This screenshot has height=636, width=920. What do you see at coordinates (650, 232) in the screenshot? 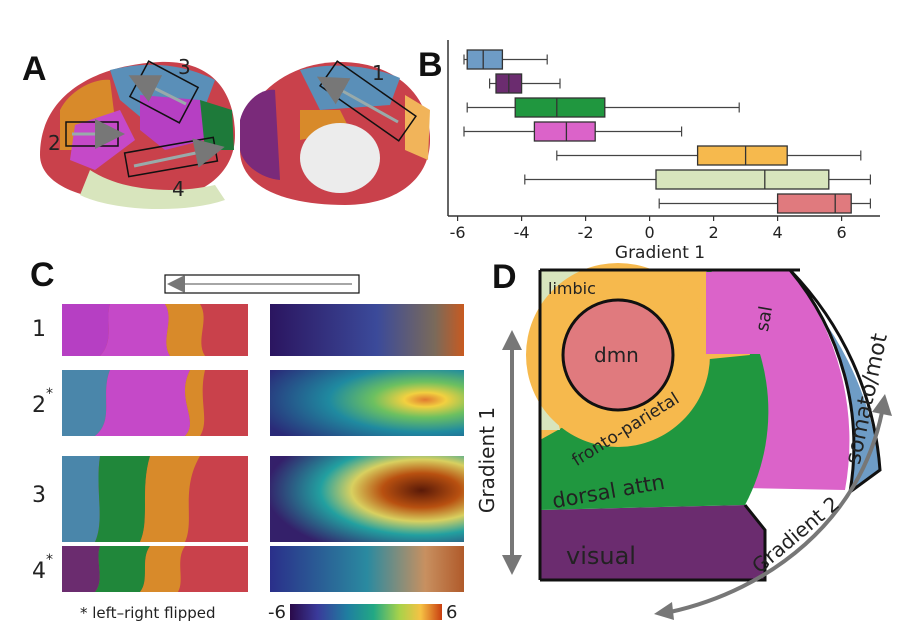
I see `x-tick-label: 0` at bounding box center [650, 232].